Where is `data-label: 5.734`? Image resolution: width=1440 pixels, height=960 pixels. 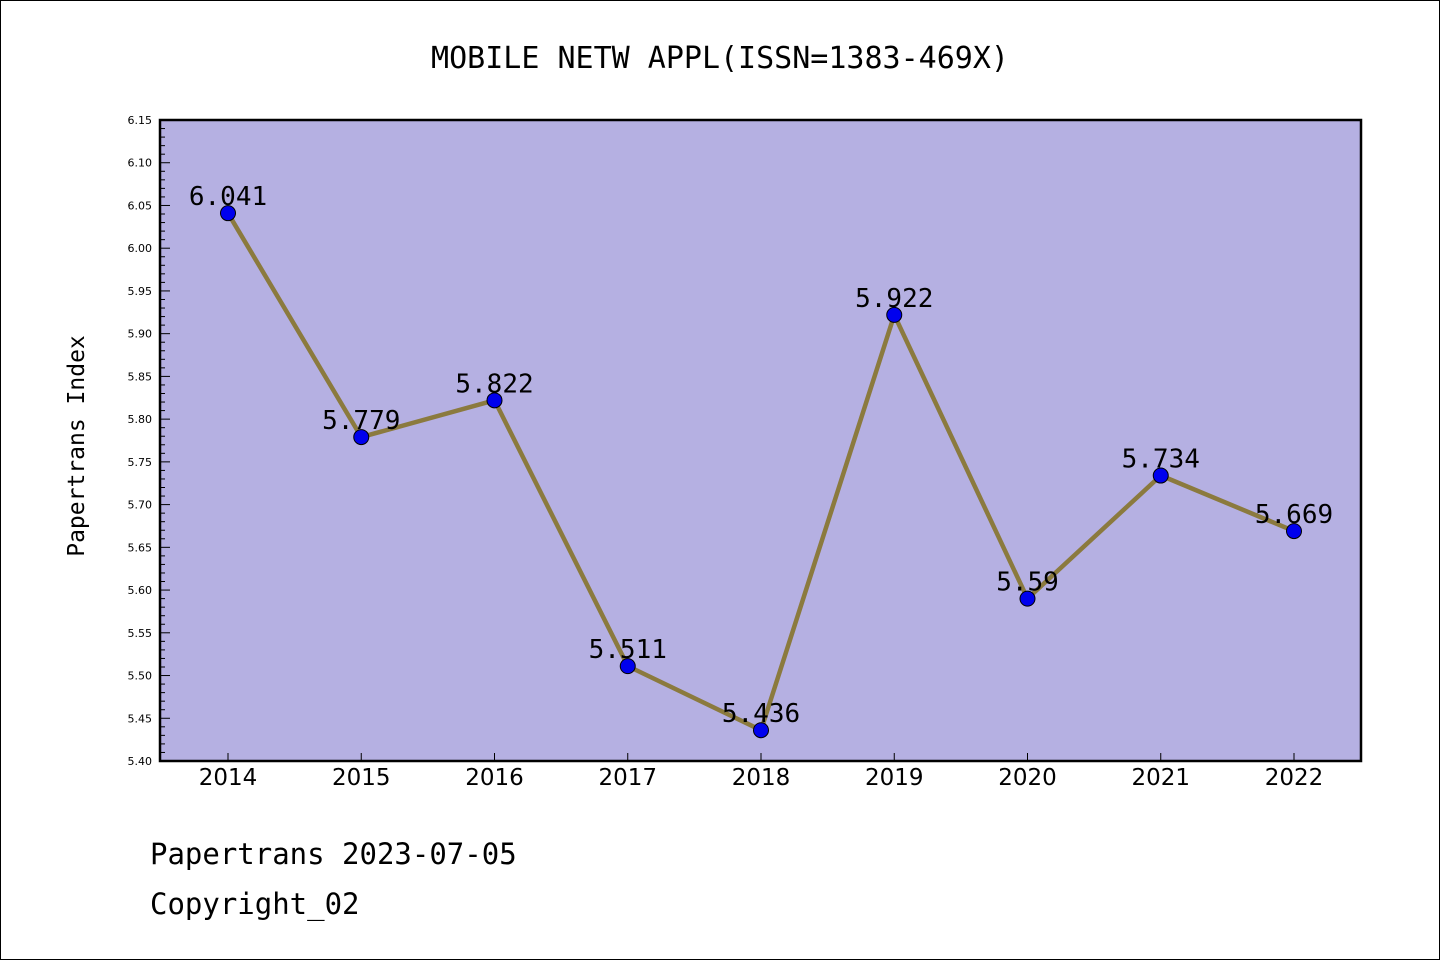 data-label: 5.734 is located at coordinates (1161, 460).